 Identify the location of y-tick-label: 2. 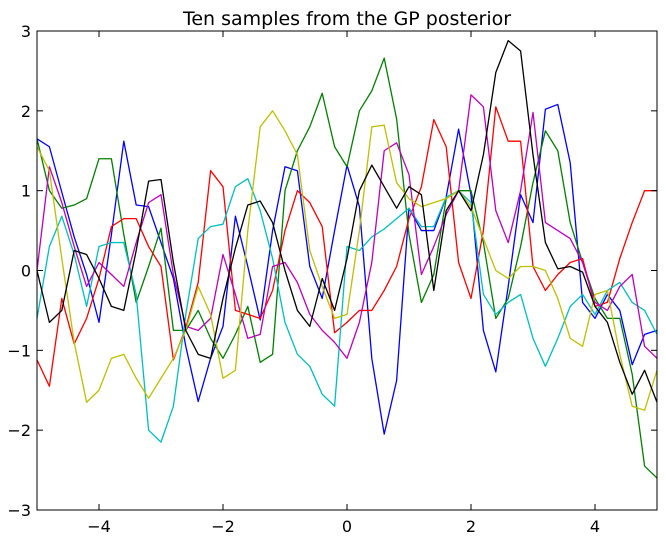
(26, 111).